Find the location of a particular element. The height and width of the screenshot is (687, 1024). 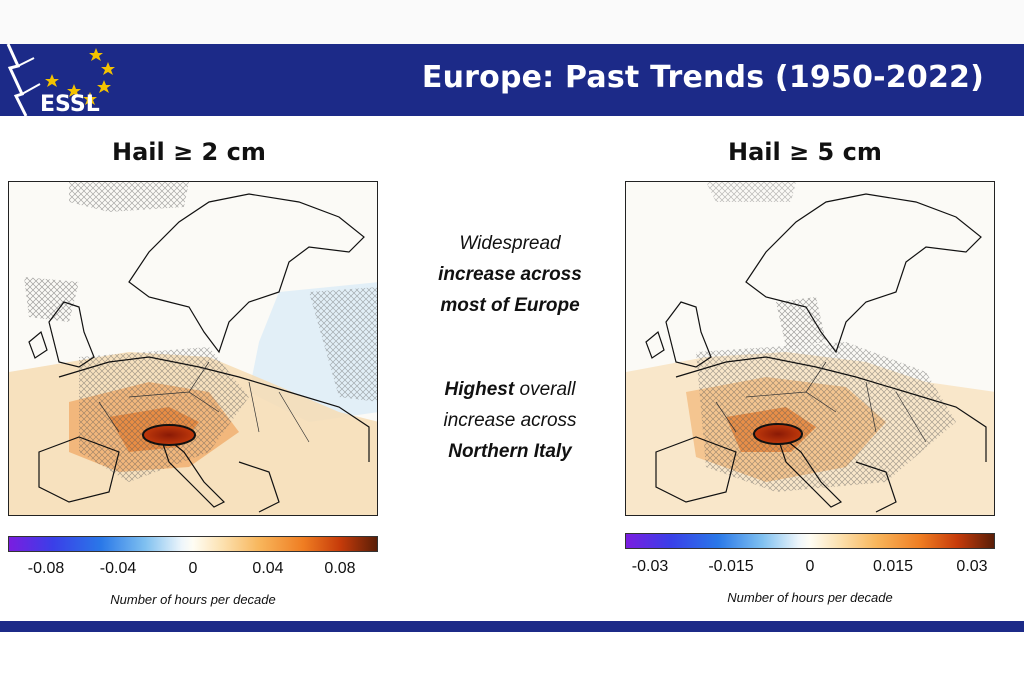

center-line-5: increase across is located at coordinates (510, 420).